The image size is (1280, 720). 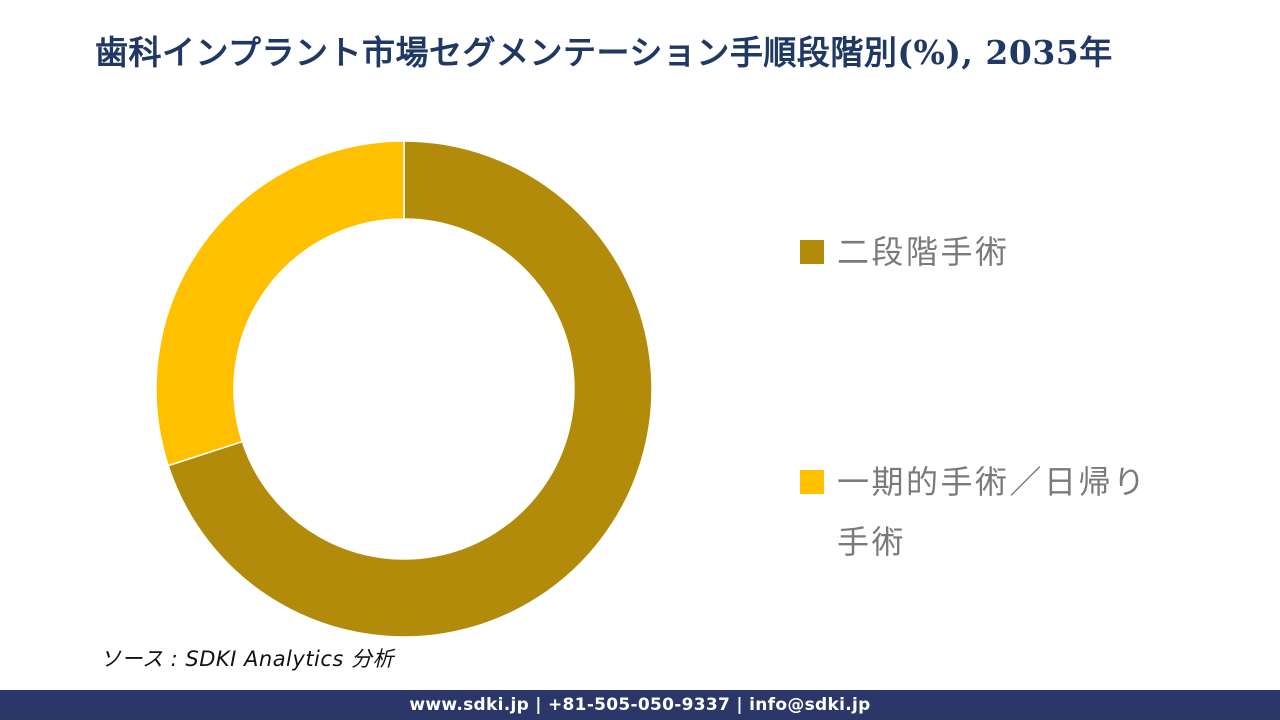 I want to click on legend-swatch-single-stage, so click(x=812, y=482).